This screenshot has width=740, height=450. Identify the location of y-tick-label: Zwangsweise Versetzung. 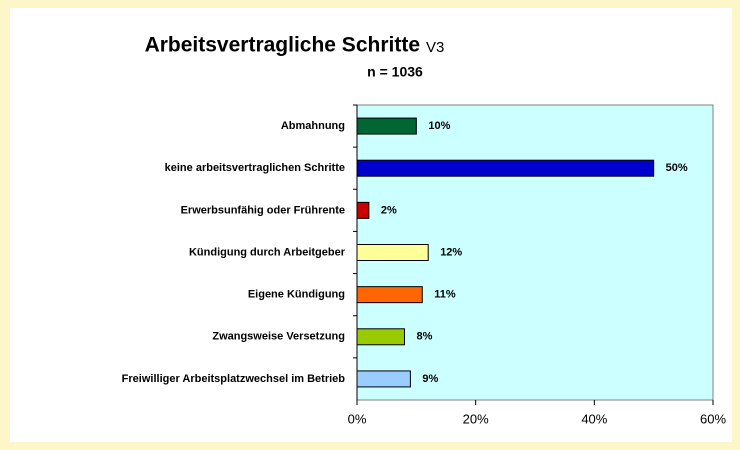
(278, 337).